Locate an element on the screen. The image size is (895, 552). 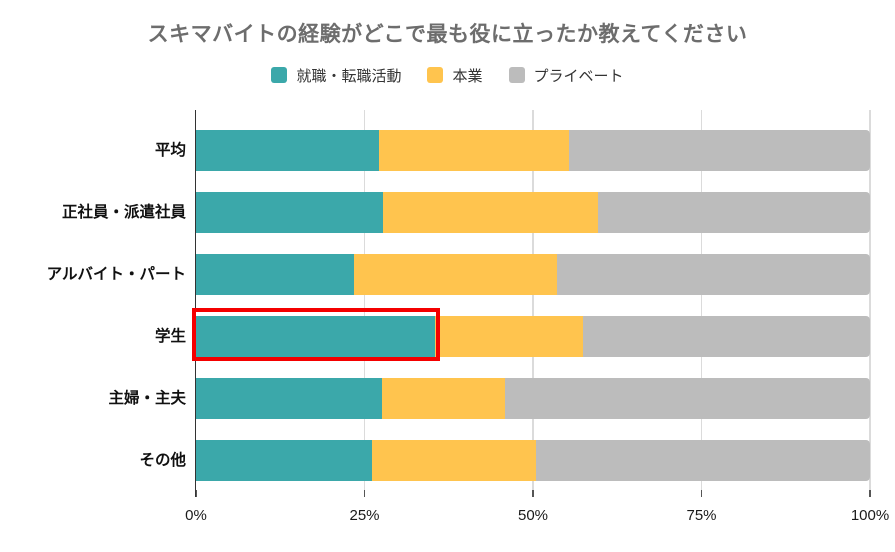
bar-row-fulltime-temp is located at coordinates (533, 212).